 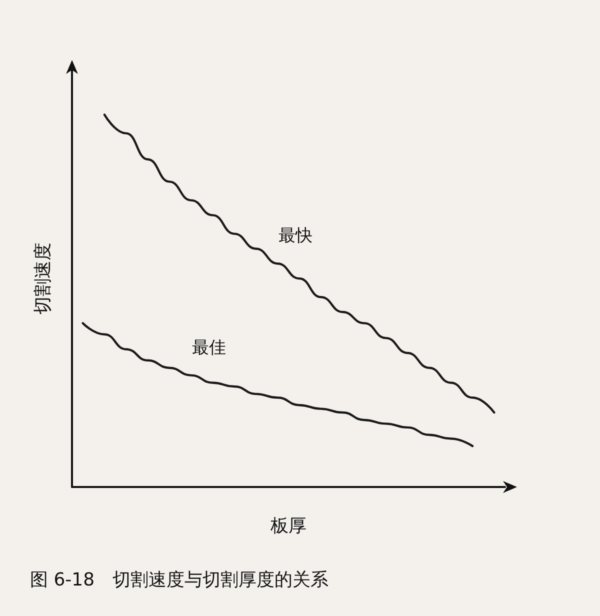 I want to click on caption: 图 6-18 切割速度与切割厚度的关系, so click(x=179, y=580).